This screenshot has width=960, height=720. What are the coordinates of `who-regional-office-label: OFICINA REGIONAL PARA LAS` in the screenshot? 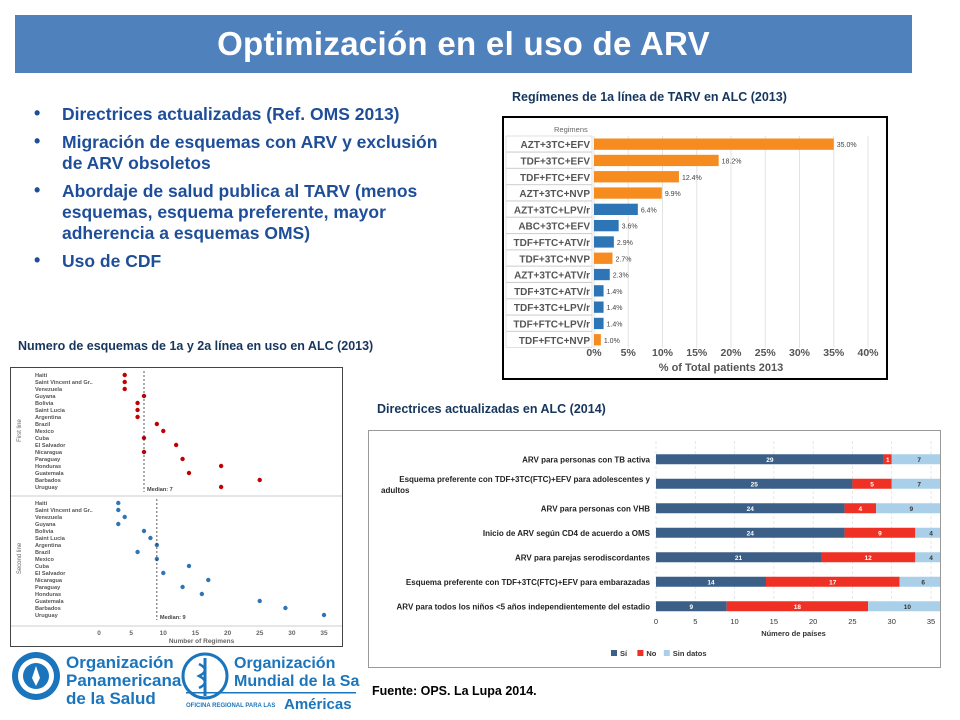 It's located at (230, 706).